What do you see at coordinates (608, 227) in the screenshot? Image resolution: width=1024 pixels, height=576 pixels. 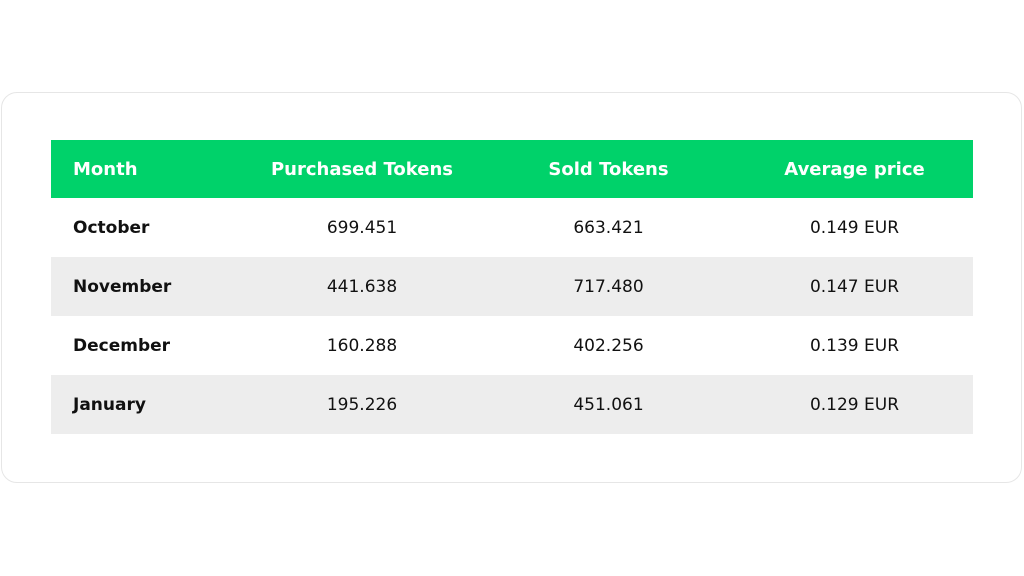 I see `value-cell: 663.421` at bounding box center [608, 227].